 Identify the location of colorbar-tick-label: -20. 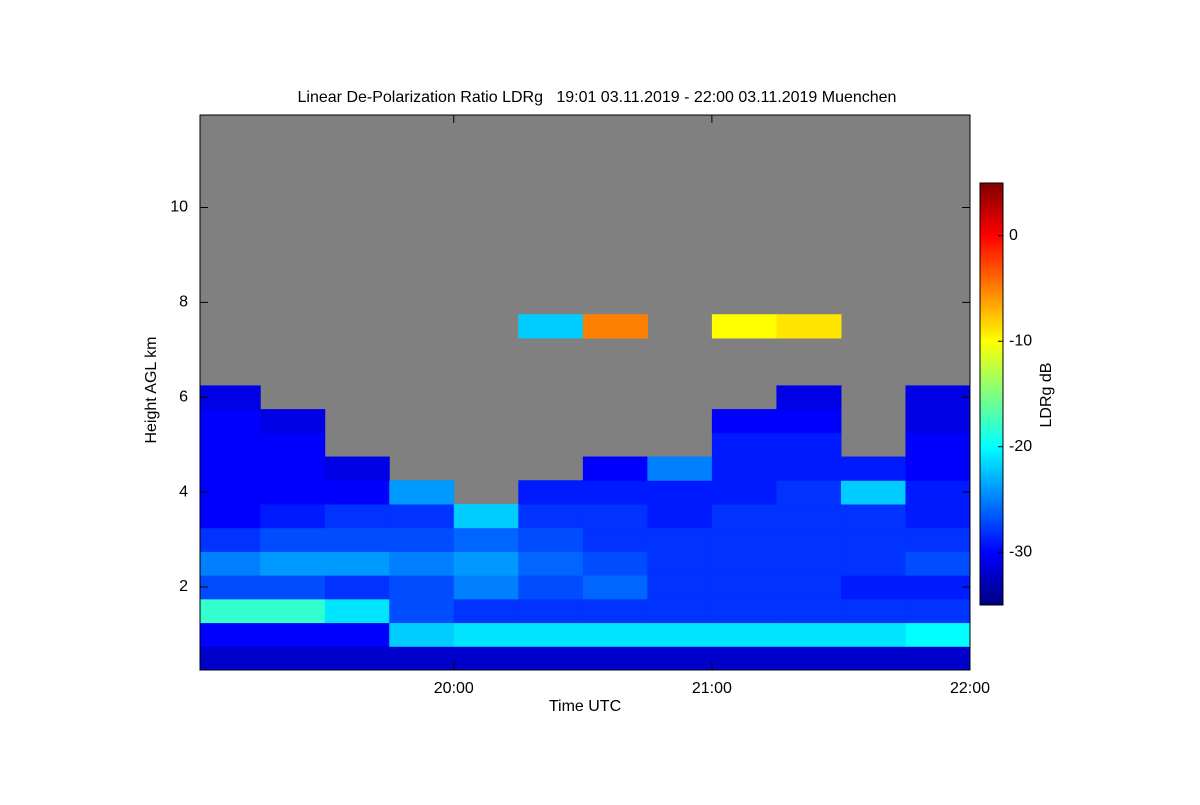
(1020, 446).